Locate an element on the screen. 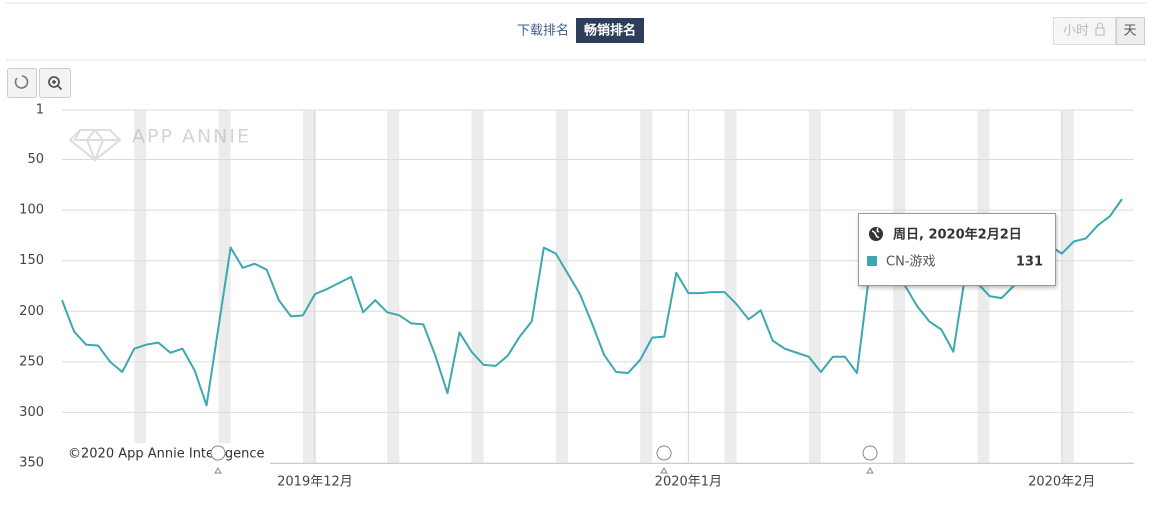 Image resolution: width=1161 pixels, height=506 pixels. event-markers is located at coordinates (544, 459).